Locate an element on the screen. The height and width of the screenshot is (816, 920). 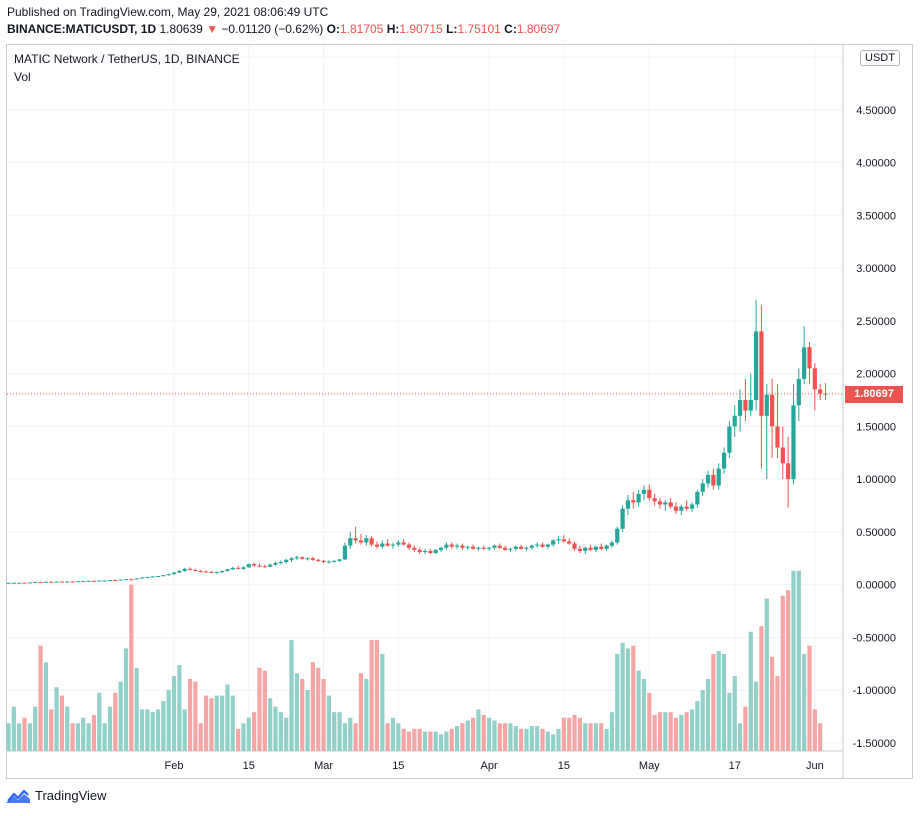
y-tick-label: 2.00000 is located at coordinates (876, 375).